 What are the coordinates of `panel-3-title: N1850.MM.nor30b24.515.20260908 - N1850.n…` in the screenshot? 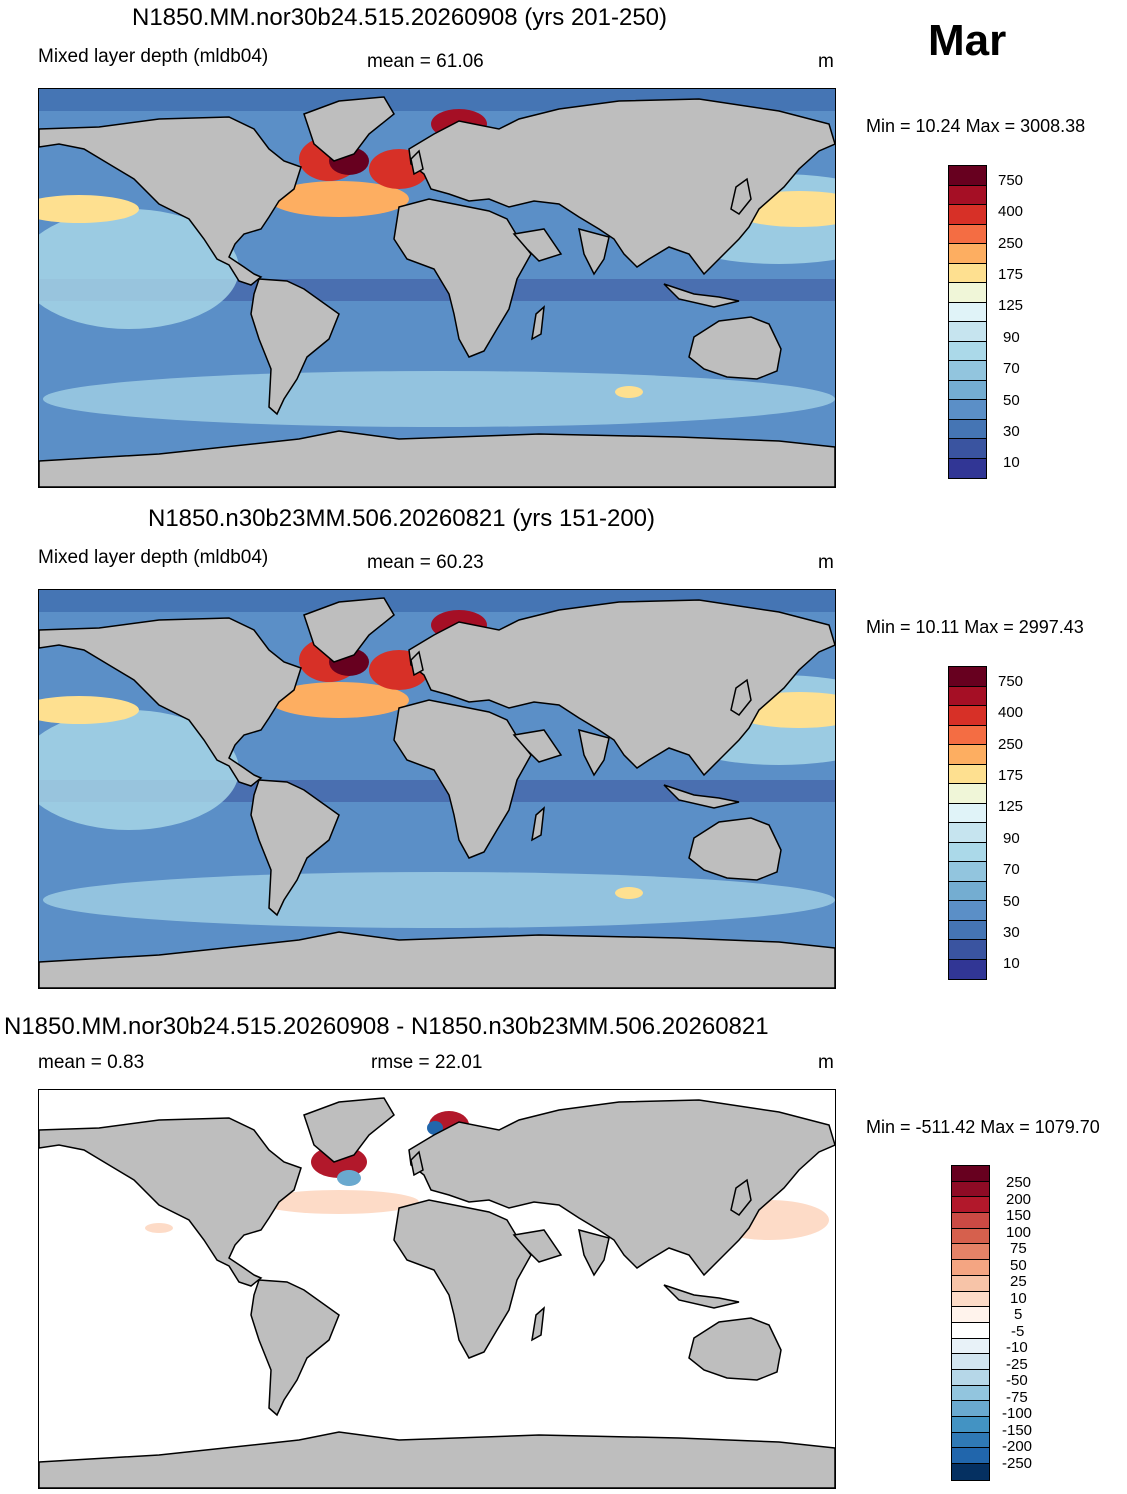 It's located at (386, 1026).